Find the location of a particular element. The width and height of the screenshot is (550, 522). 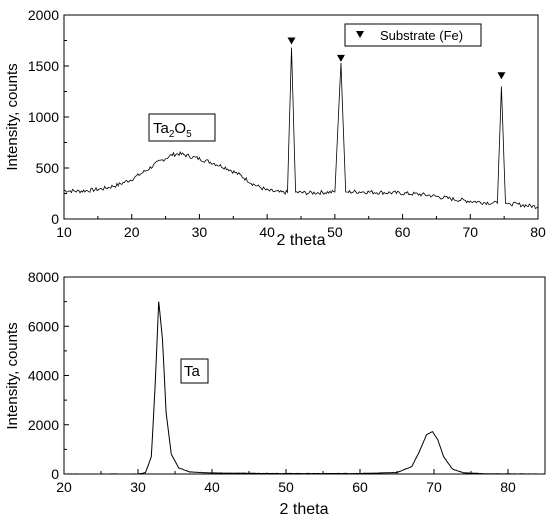

bottom-x-ticks: 20 30 40 50 60 70 80 is located at coordinates (286, 482).